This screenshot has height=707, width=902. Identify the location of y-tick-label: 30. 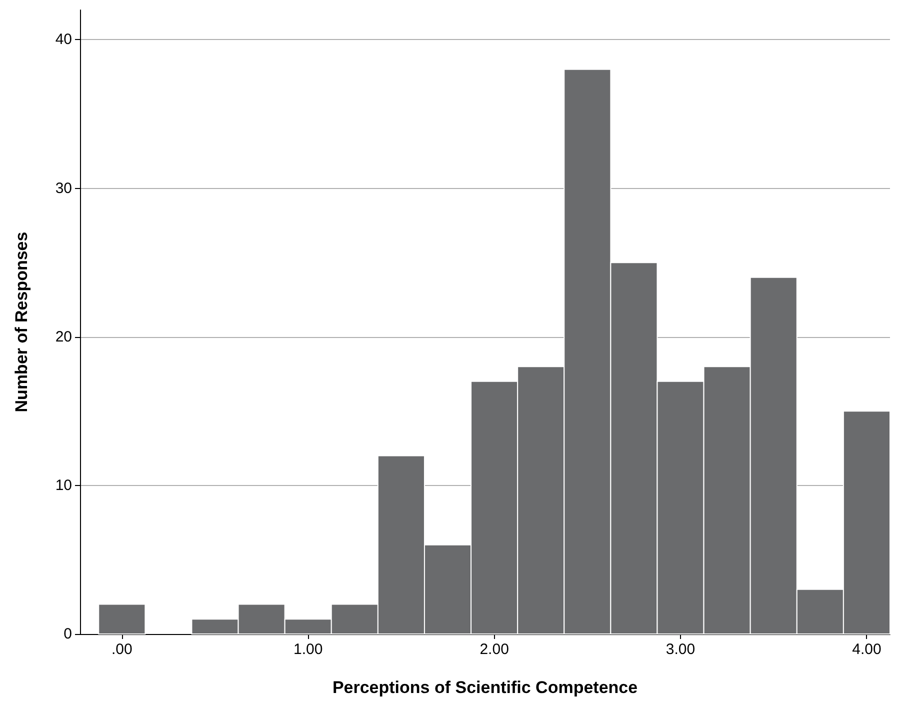
(63, 188).